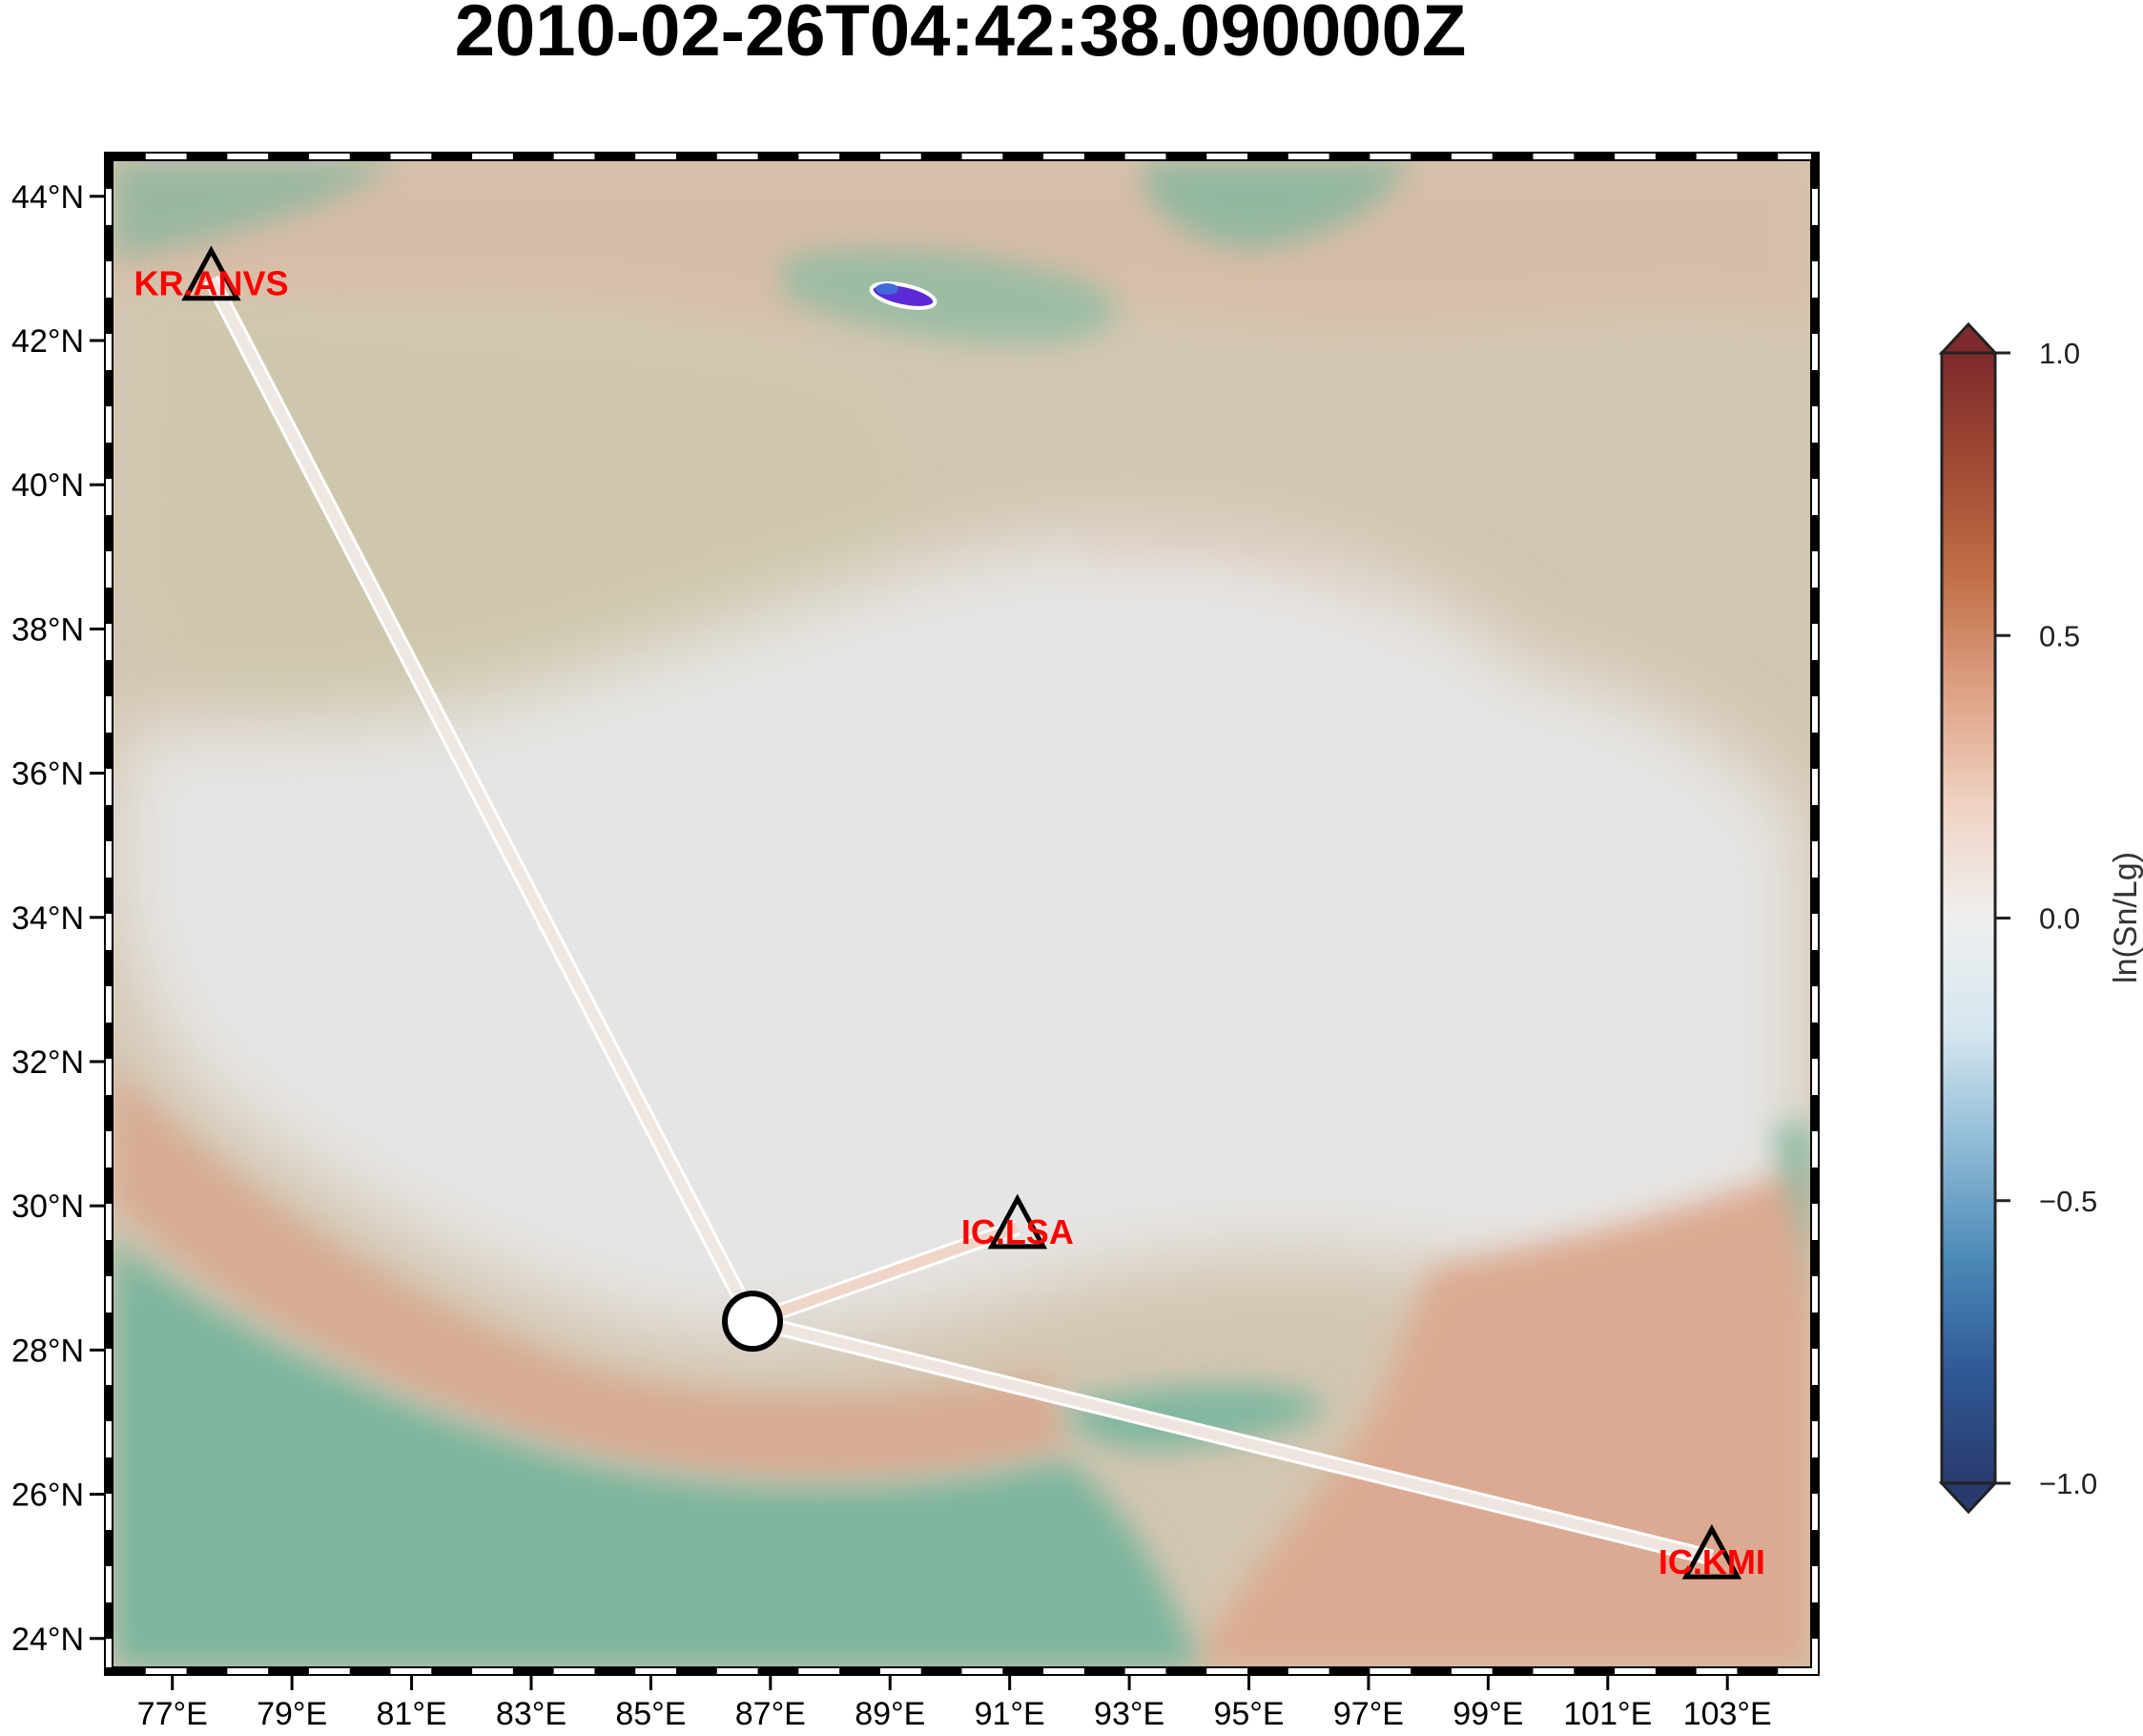 Image resolution: width=2143 pixels, height=1736 pixels. I want to click on lat-tick-label: 36°N, so click(47, 775).